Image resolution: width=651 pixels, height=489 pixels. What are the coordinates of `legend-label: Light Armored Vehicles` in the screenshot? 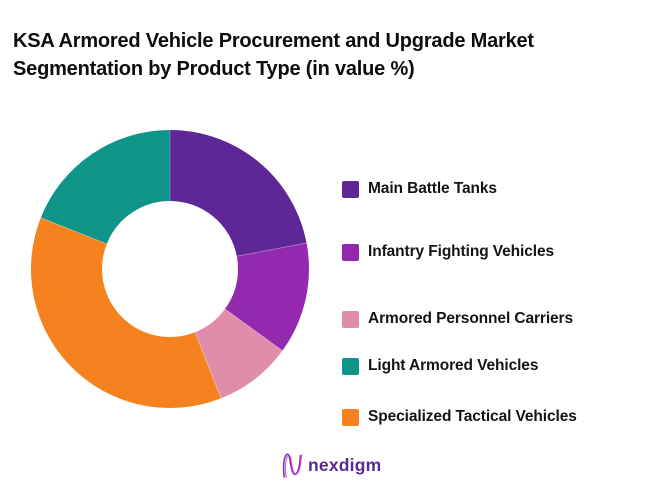 It's located at (453, 365).